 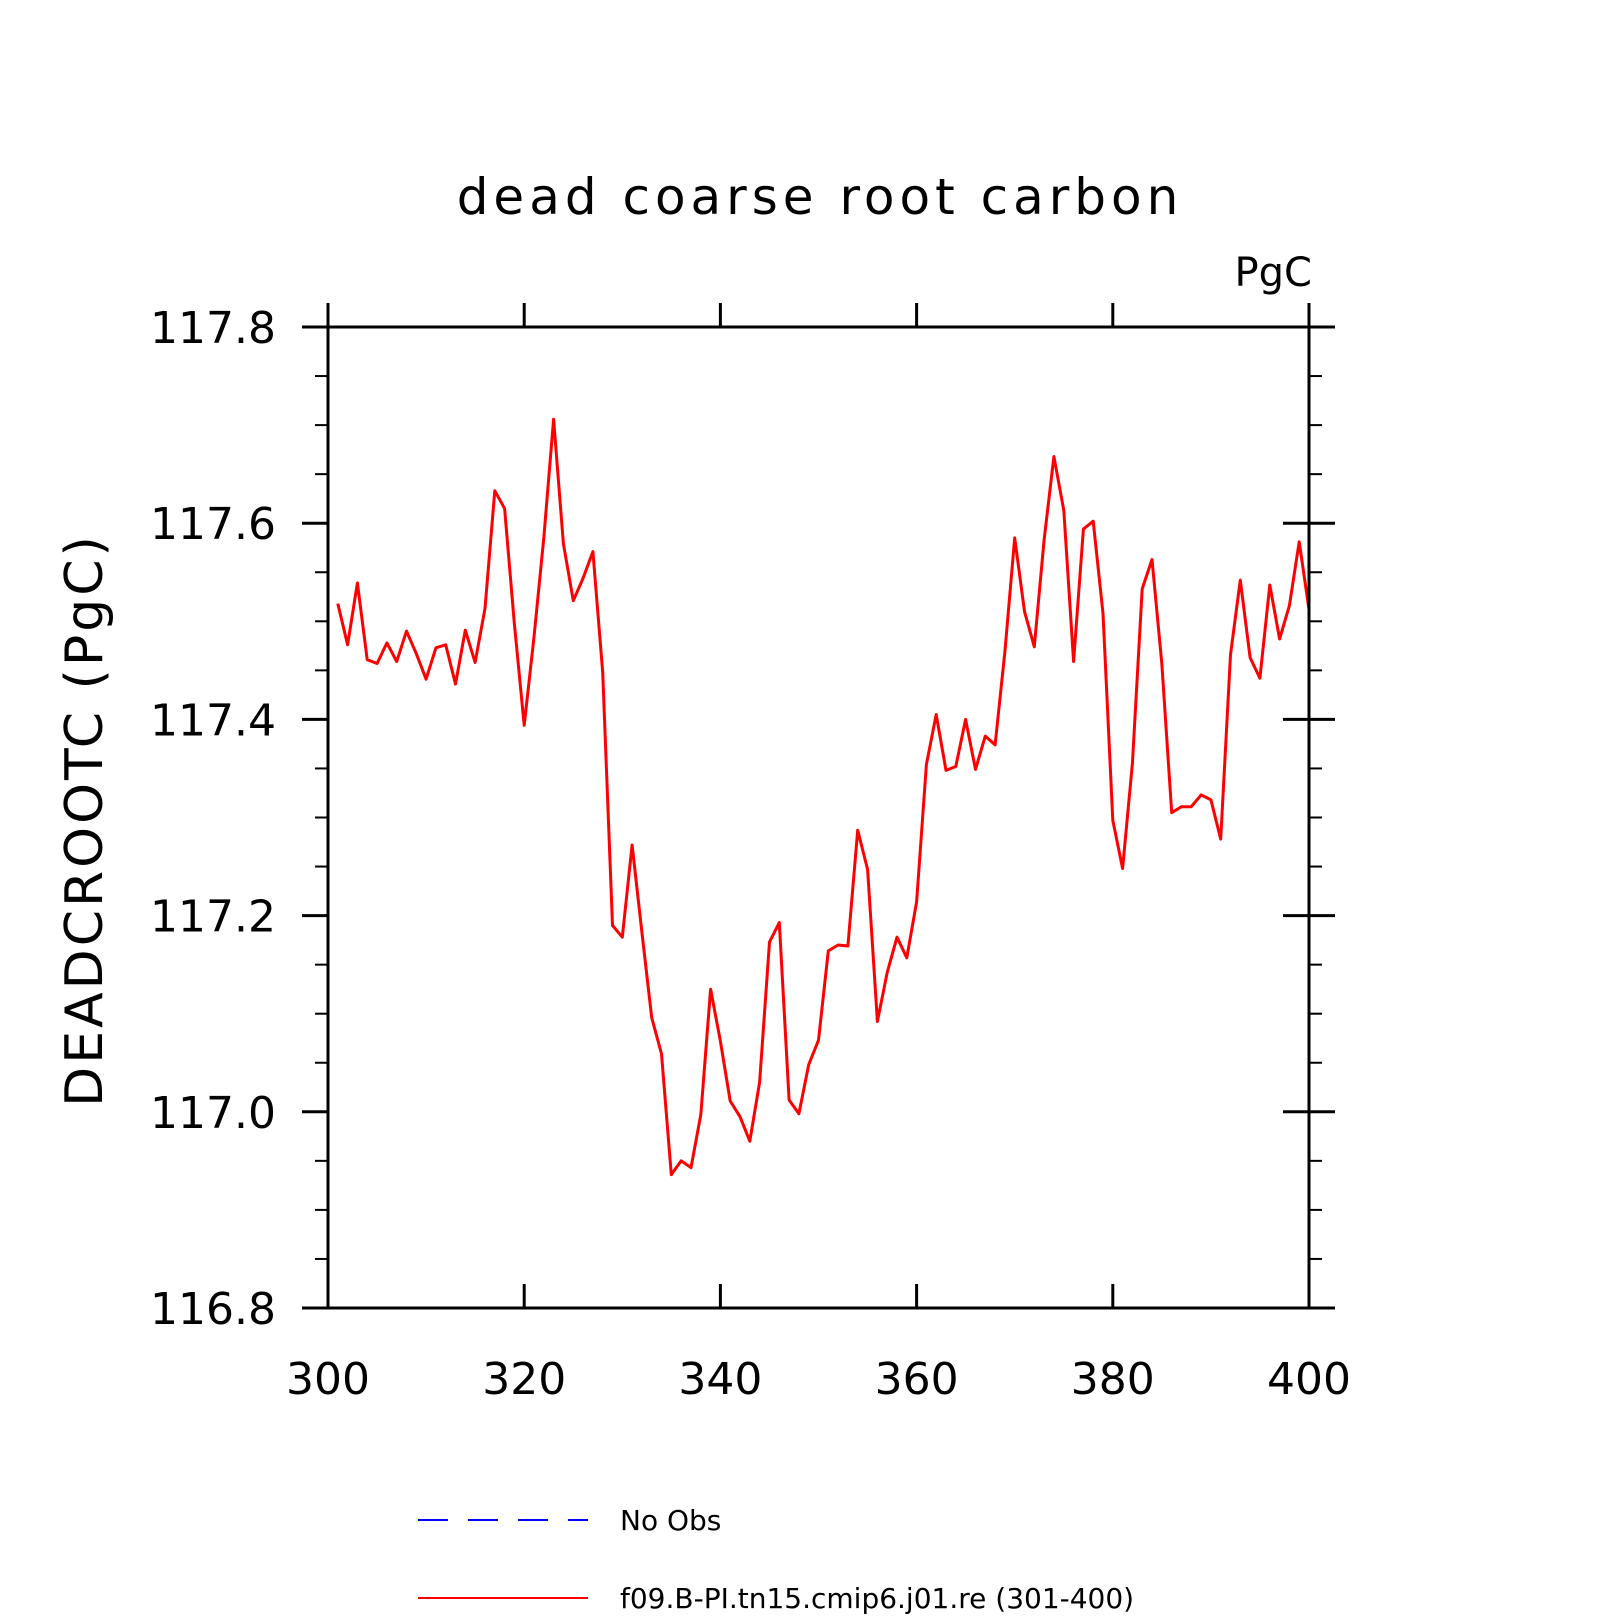 I want to click on x-tick-label: 380, so click(x=1113, y=1379).